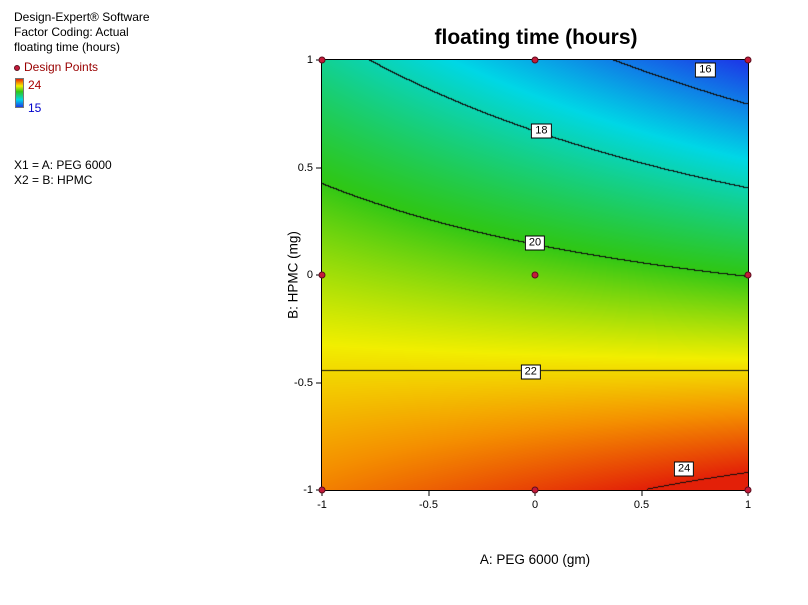 This screenshot has height=605, width=808. Describe the element at coordinates (428, 505) in the screenshot. I see `x-tick-label: -0.5` at that location.